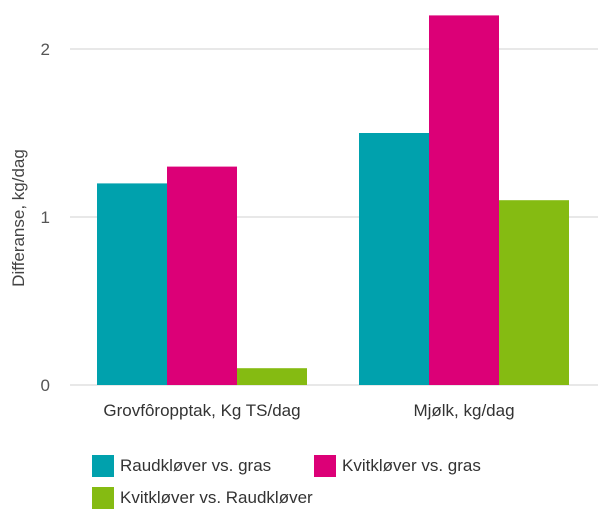 The image size is (601, 516). What do you see at coordinates (464, 200) in the screenshot?
I see `bar-series2-cat2` at bounding box center [464, 200].